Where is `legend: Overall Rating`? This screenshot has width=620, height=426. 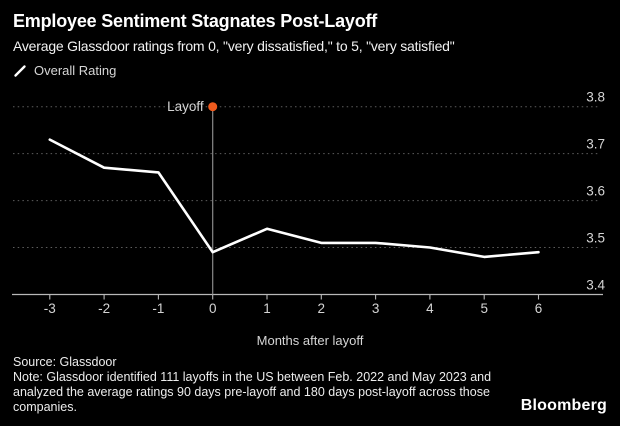 legend: Overall Rating is located at coordinates (64, 70).